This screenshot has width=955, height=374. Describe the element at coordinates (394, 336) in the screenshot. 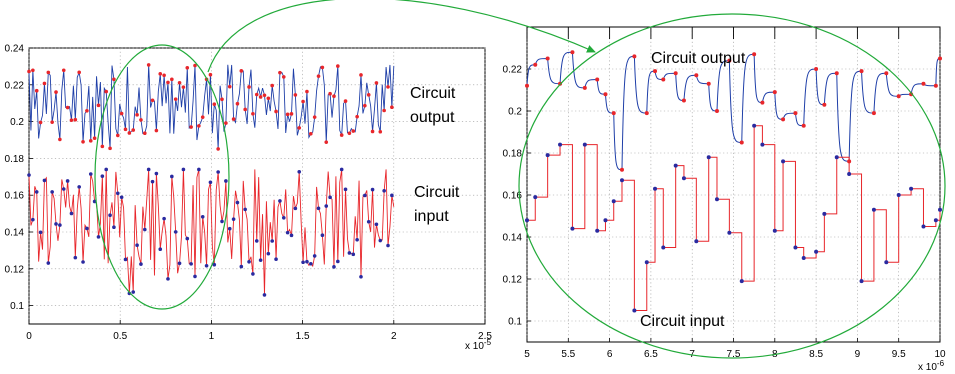

I see `x-tick-label: 2` at that location.